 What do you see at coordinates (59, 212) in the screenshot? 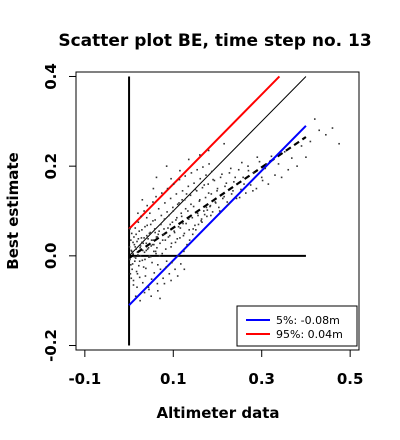
I see `y-axis: -0.2 0.0 0.2 0.4` at bounding box center [59, 212].